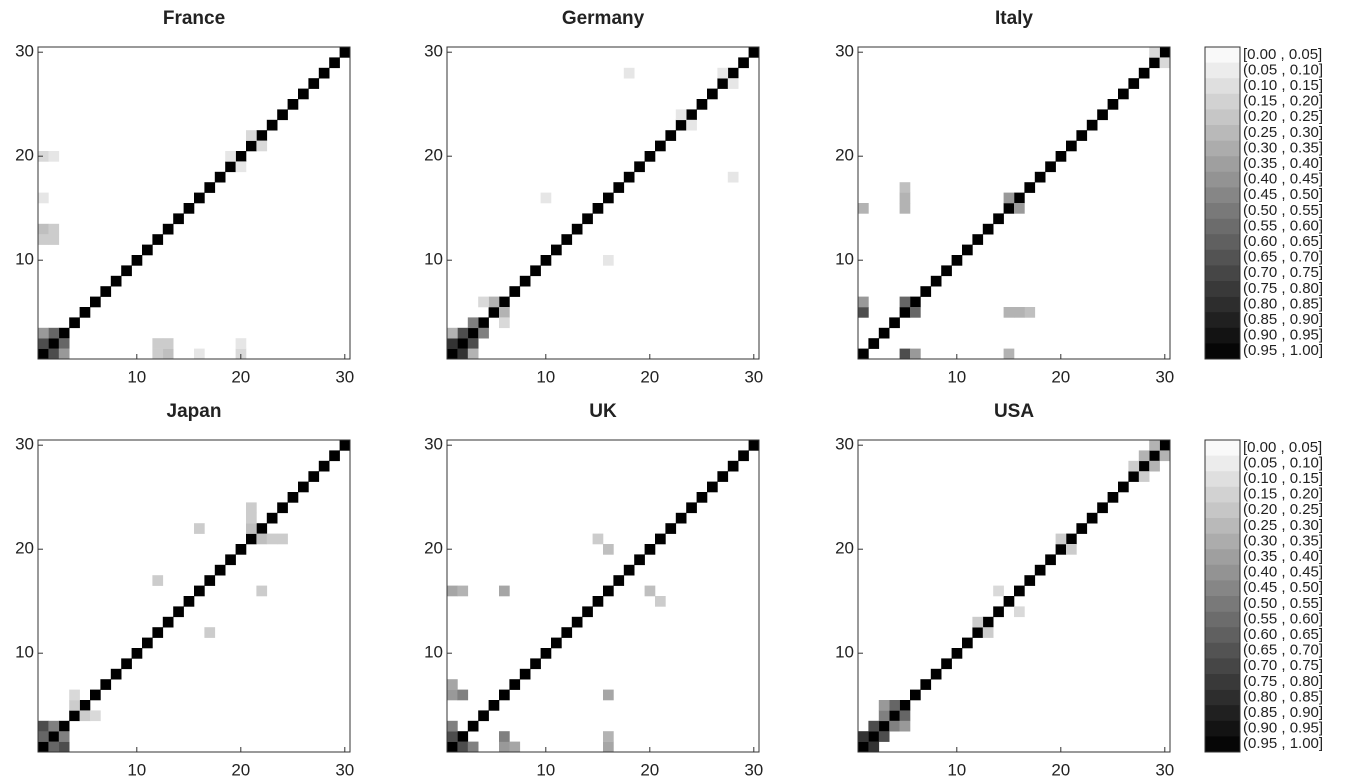 The width and height of the screenshot is (1365, 780). What do you see at coordinates (1014, 18) in the screenshot?
I see `chart-title: Italy` at bounding box center [1014, 18].